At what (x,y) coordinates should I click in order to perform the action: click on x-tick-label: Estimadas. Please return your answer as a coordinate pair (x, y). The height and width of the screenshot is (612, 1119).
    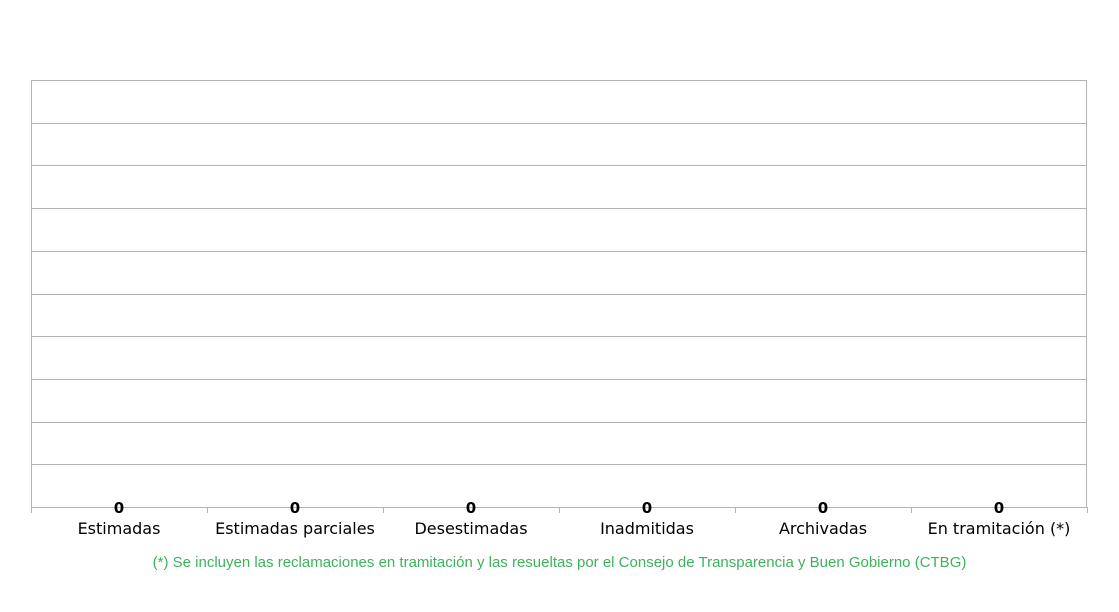
    Looking at the image, I should click on (119, 528).